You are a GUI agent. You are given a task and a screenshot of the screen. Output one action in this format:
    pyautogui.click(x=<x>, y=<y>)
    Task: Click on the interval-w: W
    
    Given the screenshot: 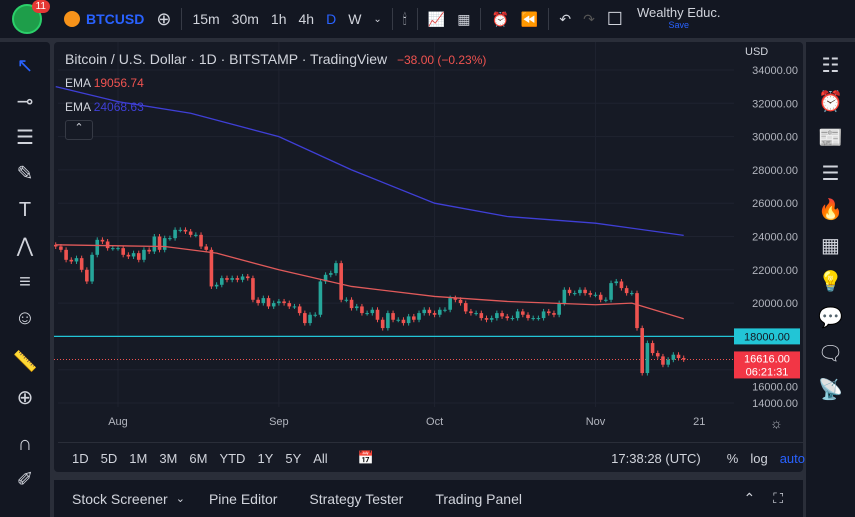 What is the action you would take?
    pyautogui.click(x=355, y=19)
    